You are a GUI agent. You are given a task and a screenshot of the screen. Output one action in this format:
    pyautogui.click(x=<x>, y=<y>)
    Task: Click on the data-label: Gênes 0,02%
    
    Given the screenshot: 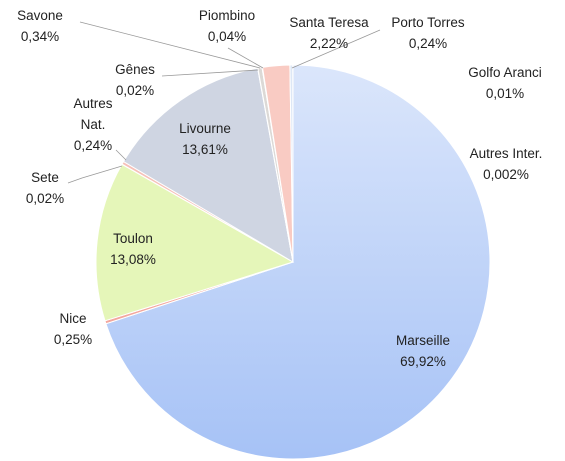 What is the action you would take?
    pyautogui.click(x=135, y=80)
    